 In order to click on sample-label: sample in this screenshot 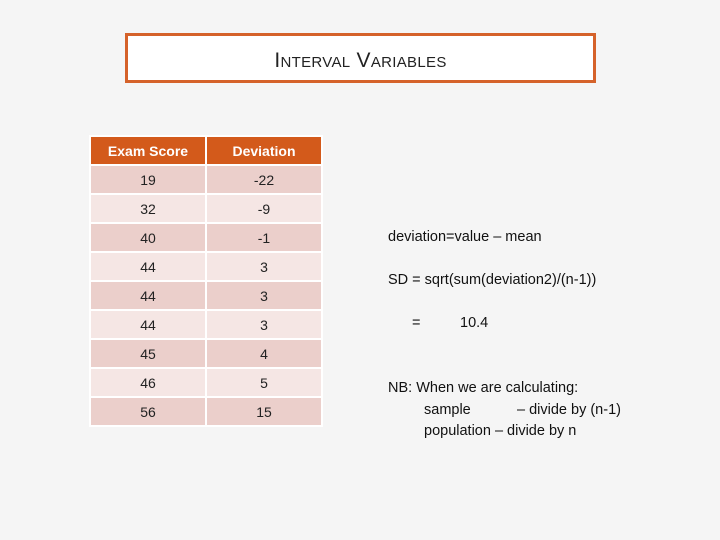, I will do `click(447, 410)`.